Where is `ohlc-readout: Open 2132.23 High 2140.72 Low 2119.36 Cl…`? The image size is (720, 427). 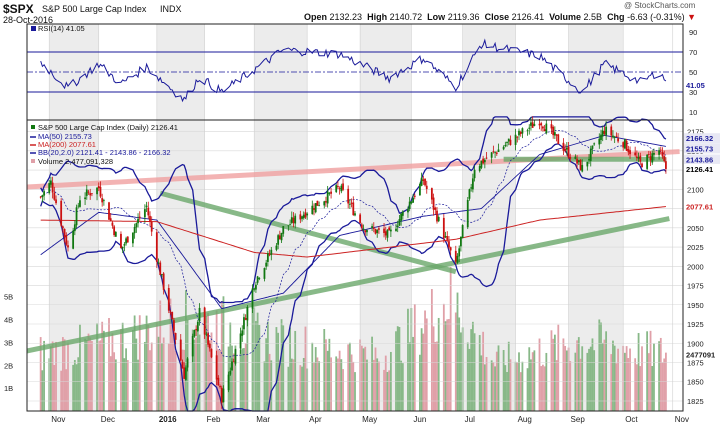 ohlc-readout: Open 2132.23 High 2140.72 Low 2119.36 Cl… is located at coordinates (500, 17).